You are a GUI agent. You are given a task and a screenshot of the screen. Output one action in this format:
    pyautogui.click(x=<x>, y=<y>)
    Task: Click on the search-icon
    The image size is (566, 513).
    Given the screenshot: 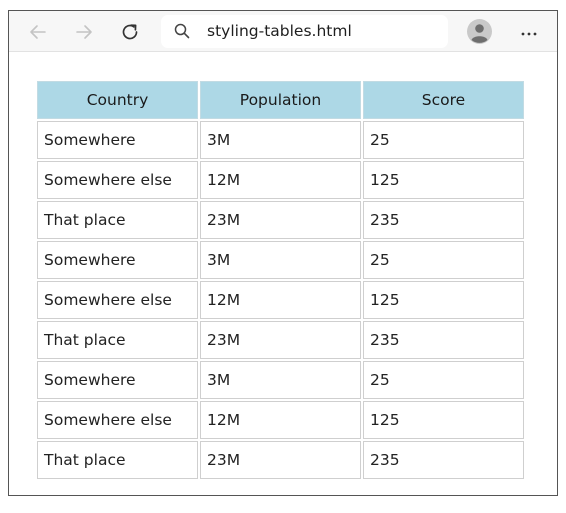 What is the action you would take?
    pyautogui.click(x=182, y=33)
    